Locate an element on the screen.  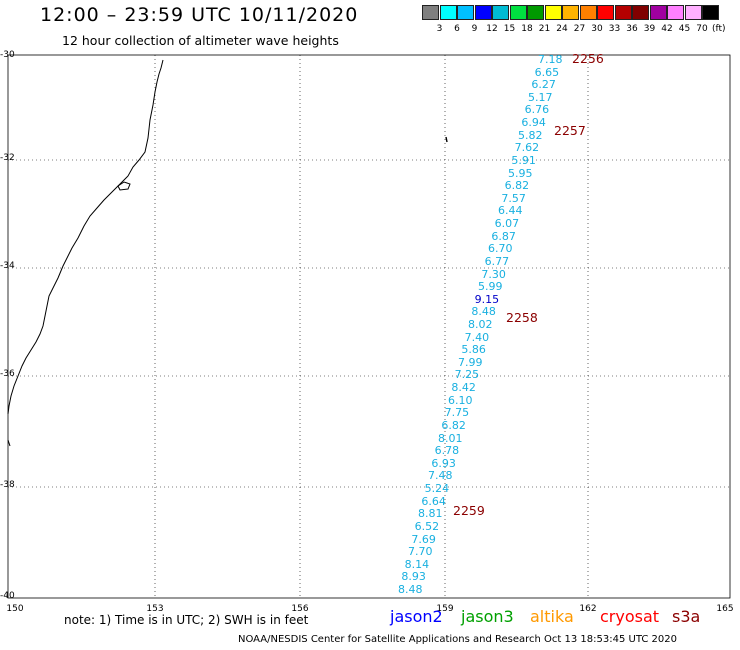
wave-height-value: 5.91 is located at coordinates (523, 160).